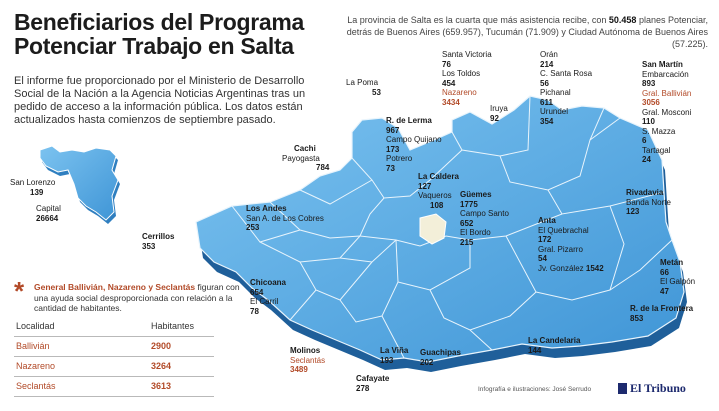 The image size is (719, 411). Describe the element at coordinates (394, 355) in the screenshot. I see `label-la-vina: La Viña 193` at that location.